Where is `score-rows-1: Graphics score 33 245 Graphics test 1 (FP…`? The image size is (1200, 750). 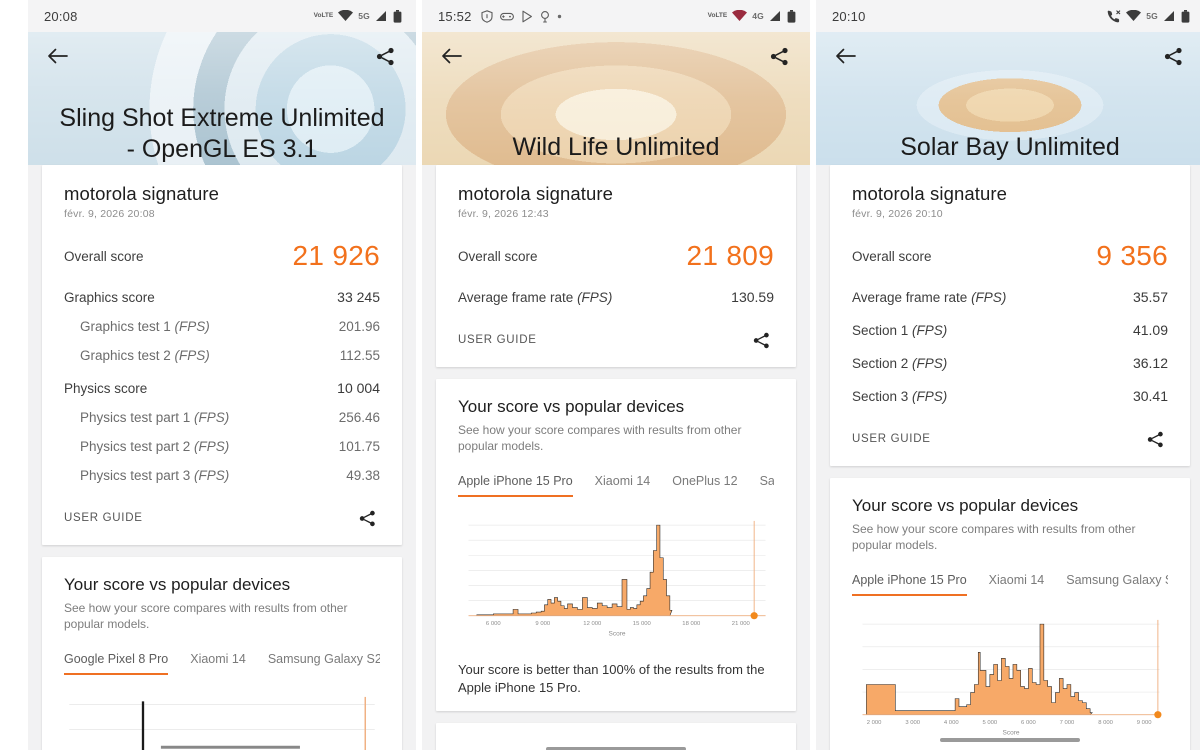
score-rows-1: Graphics score 33 245 Graphics test 1 (FP… is located at coordinates (222, 386).